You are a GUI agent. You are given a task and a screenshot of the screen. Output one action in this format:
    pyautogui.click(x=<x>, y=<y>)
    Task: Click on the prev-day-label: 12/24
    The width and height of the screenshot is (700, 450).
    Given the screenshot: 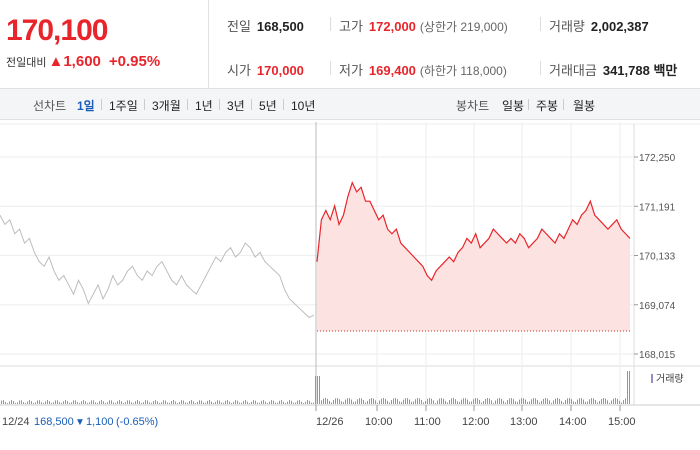 What is the action you would take?
    pyautogui.click(x=16, y=422)
    